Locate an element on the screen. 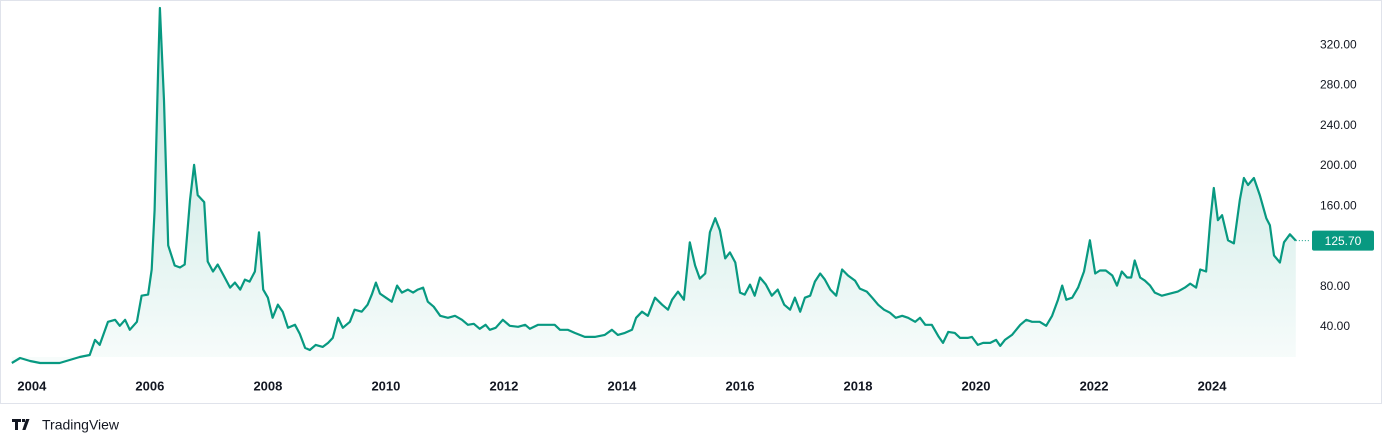 This screenshot has height=448, width=1394. x-tick-label: 2008 is located at coordinates (267, 385).